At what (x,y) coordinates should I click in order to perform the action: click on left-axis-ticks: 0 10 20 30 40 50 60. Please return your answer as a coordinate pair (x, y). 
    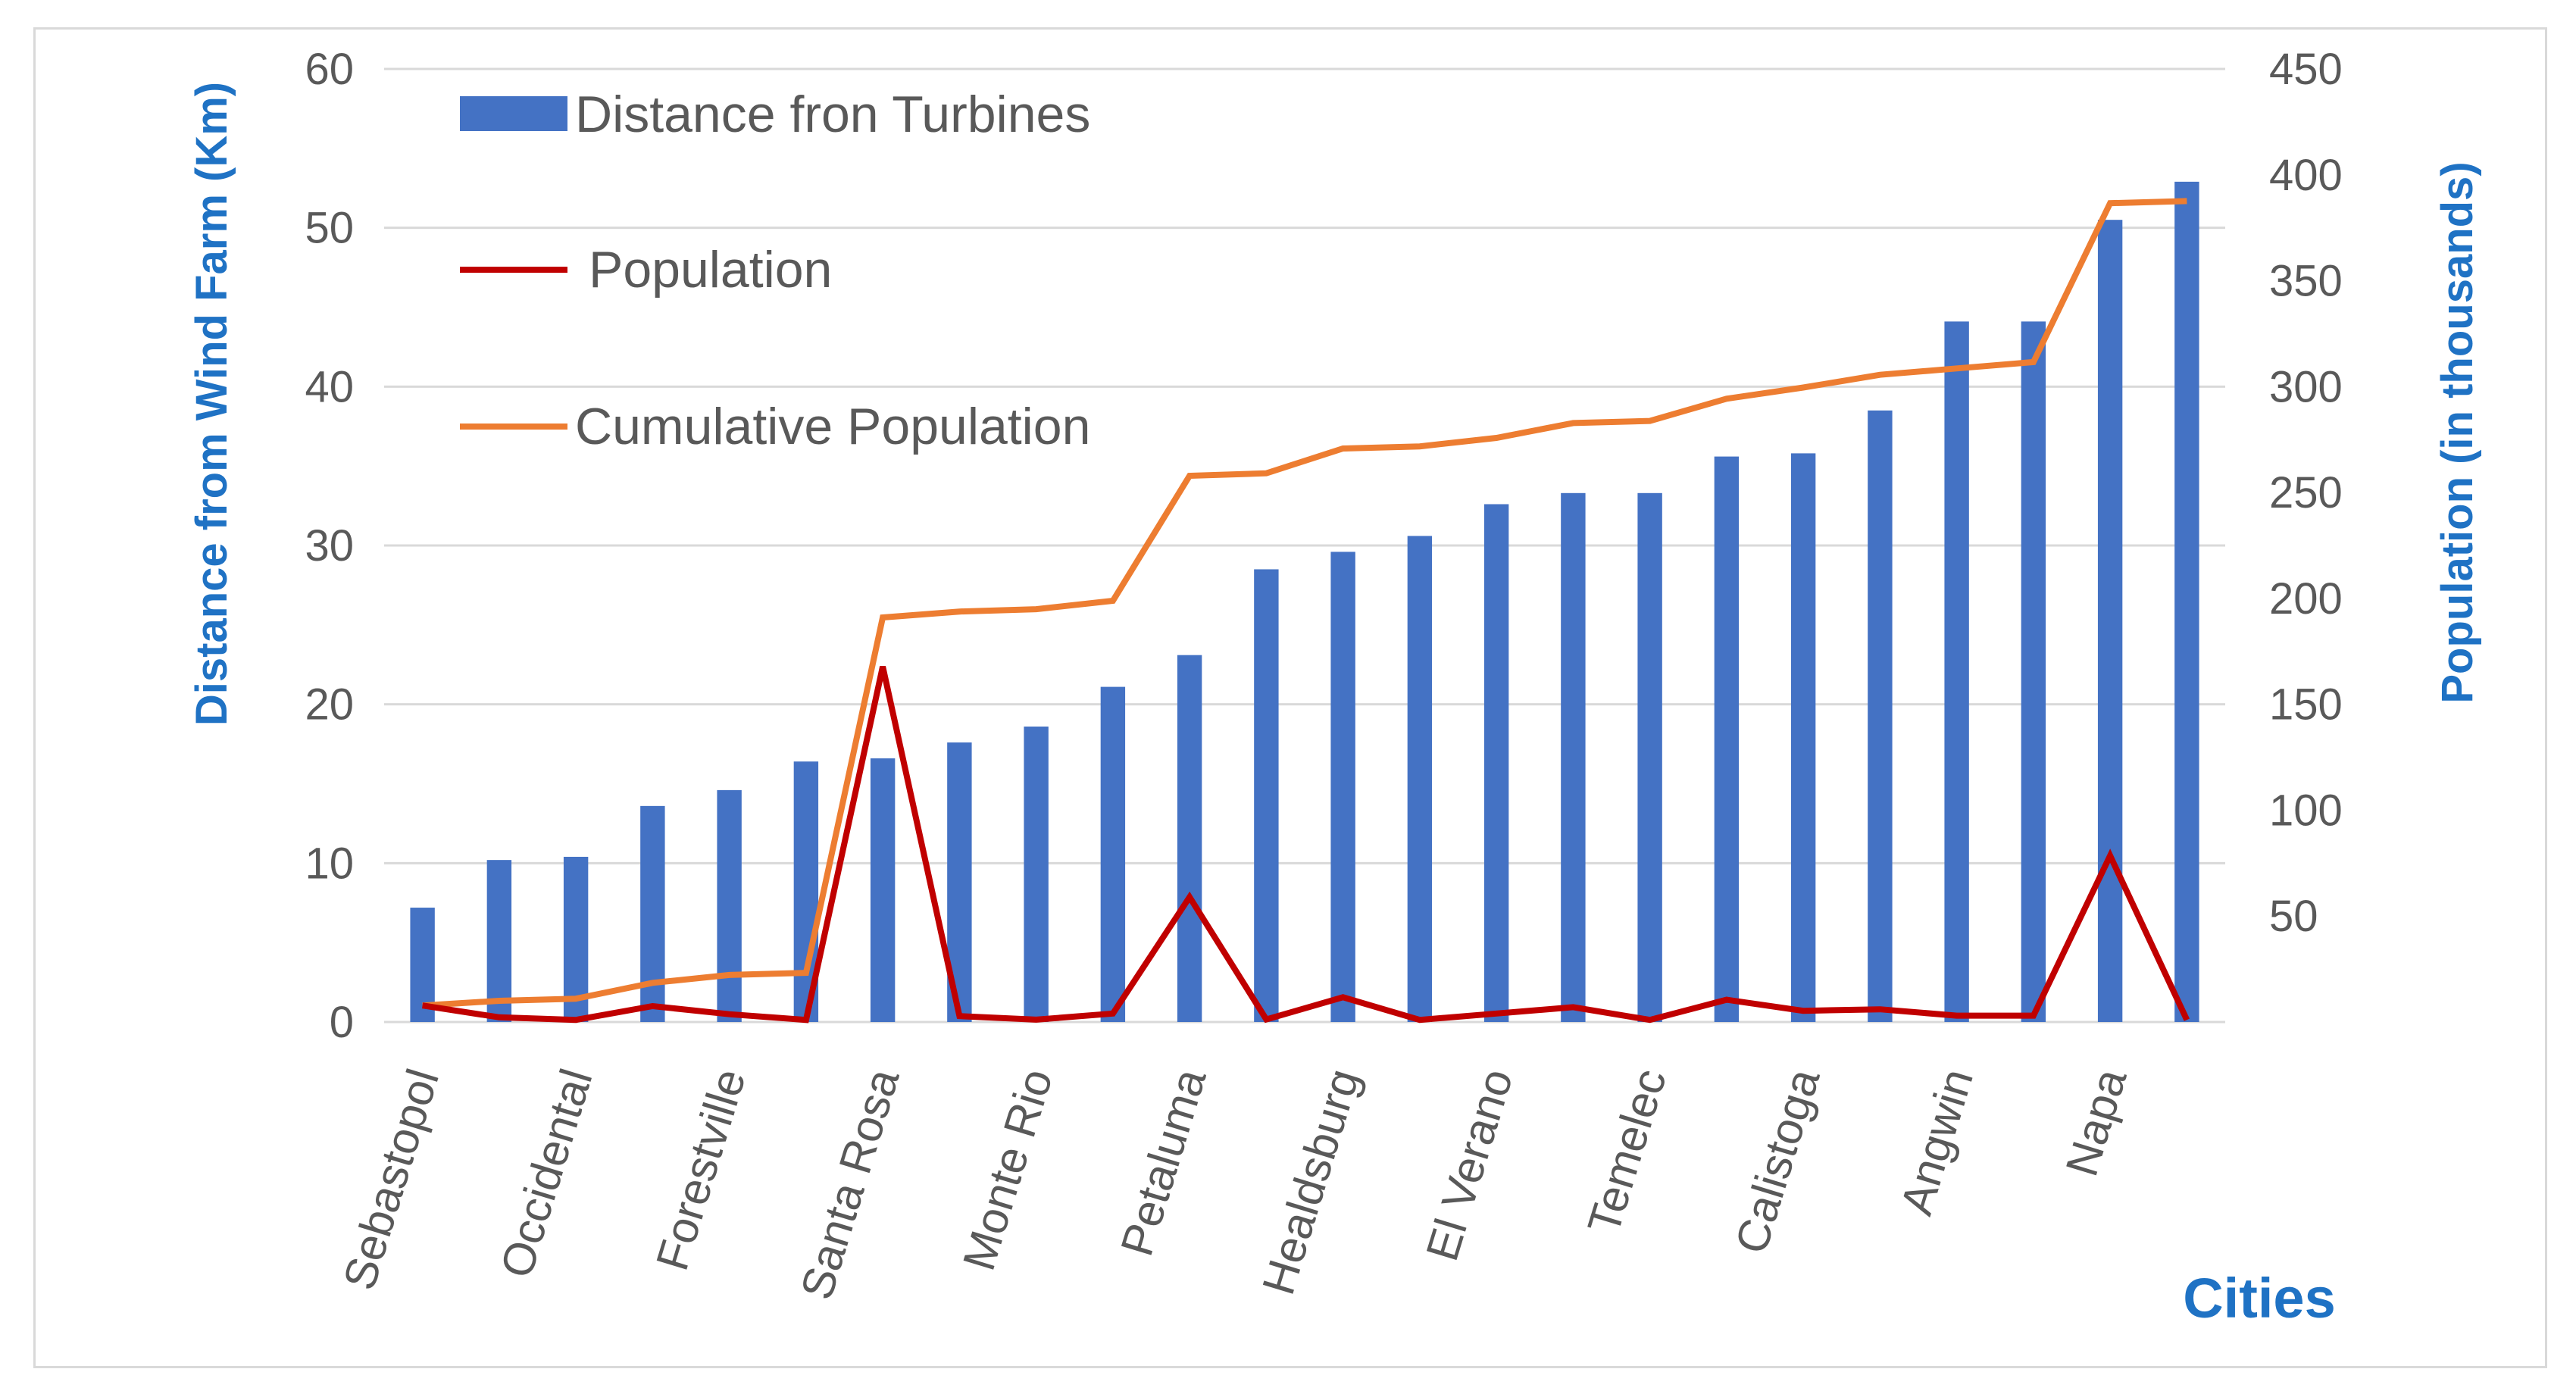
    Looking at the image, I should click on (329, 546).